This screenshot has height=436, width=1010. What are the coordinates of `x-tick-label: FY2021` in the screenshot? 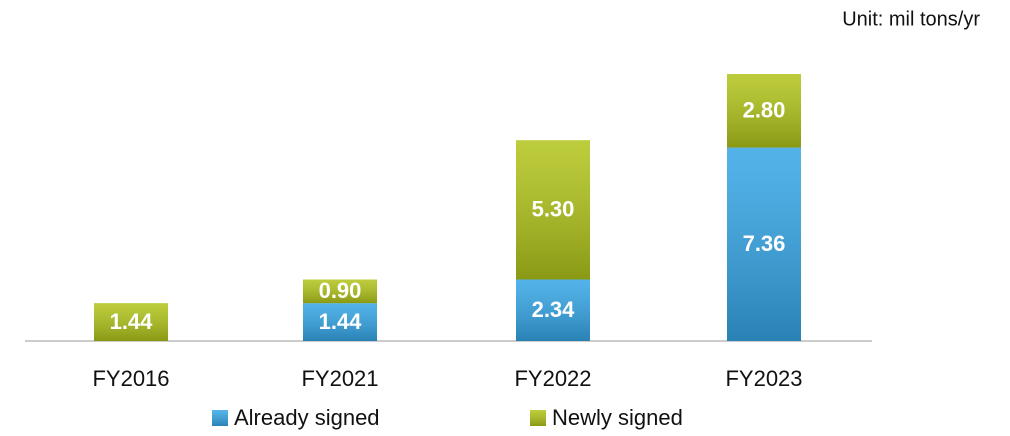 It's located at (339, 378).